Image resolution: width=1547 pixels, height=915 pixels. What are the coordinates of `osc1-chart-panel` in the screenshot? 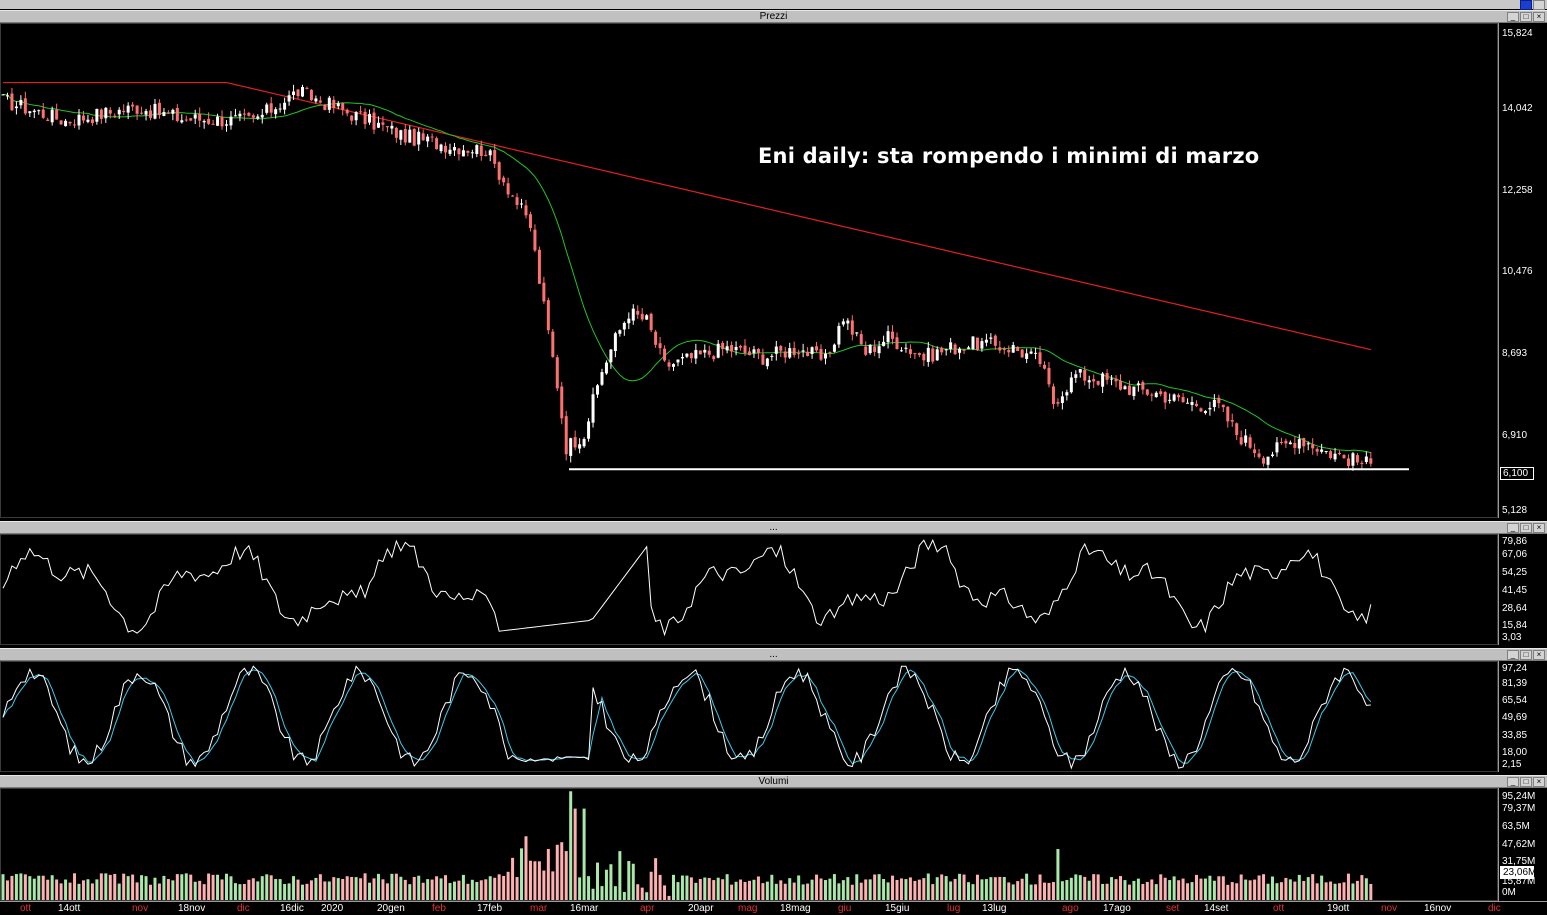 It's located at (749, 589).